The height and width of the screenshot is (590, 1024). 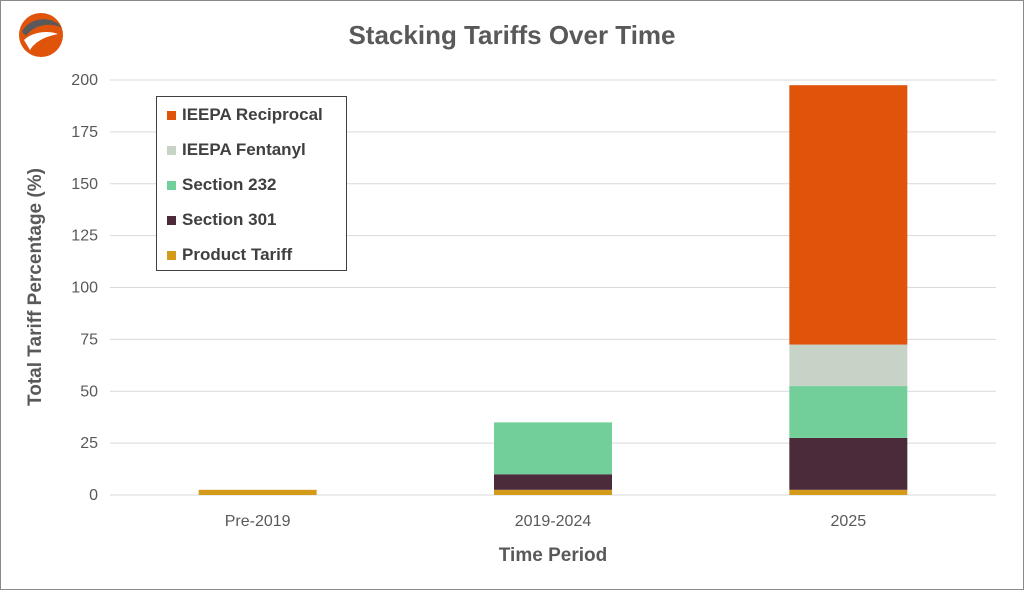 I want to click on bar-segment-ieepa-reciprocal, so click(x=848, y=215).